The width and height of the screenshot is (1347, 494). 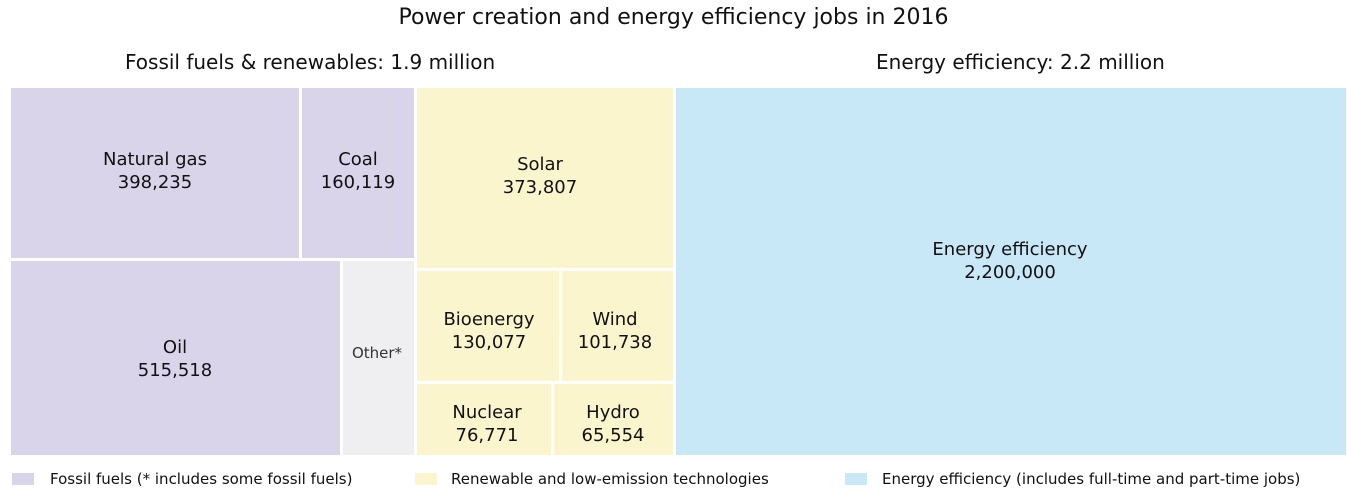 I want to click on tile-oil, so click(x=175, y=358).